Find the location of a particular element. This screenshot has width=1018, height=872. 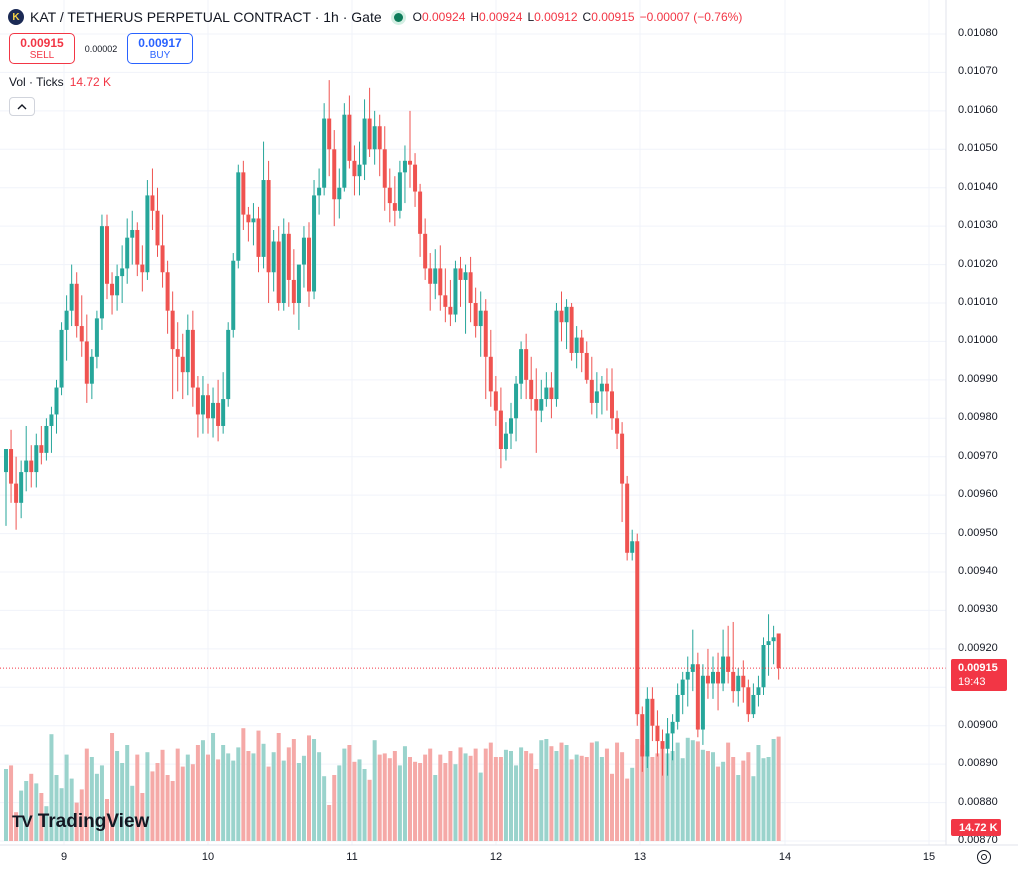

sell-label: SELL is located at coordinates (42, 55).